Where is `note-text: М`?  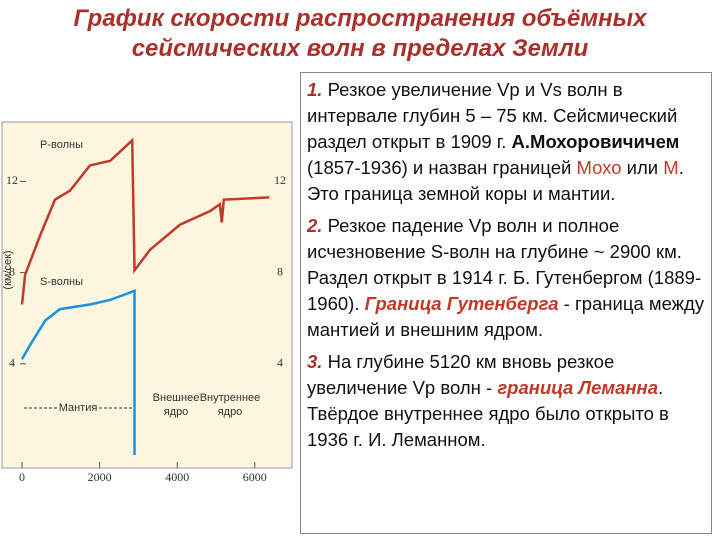
note-text: М is located at coordinates (671, 167).